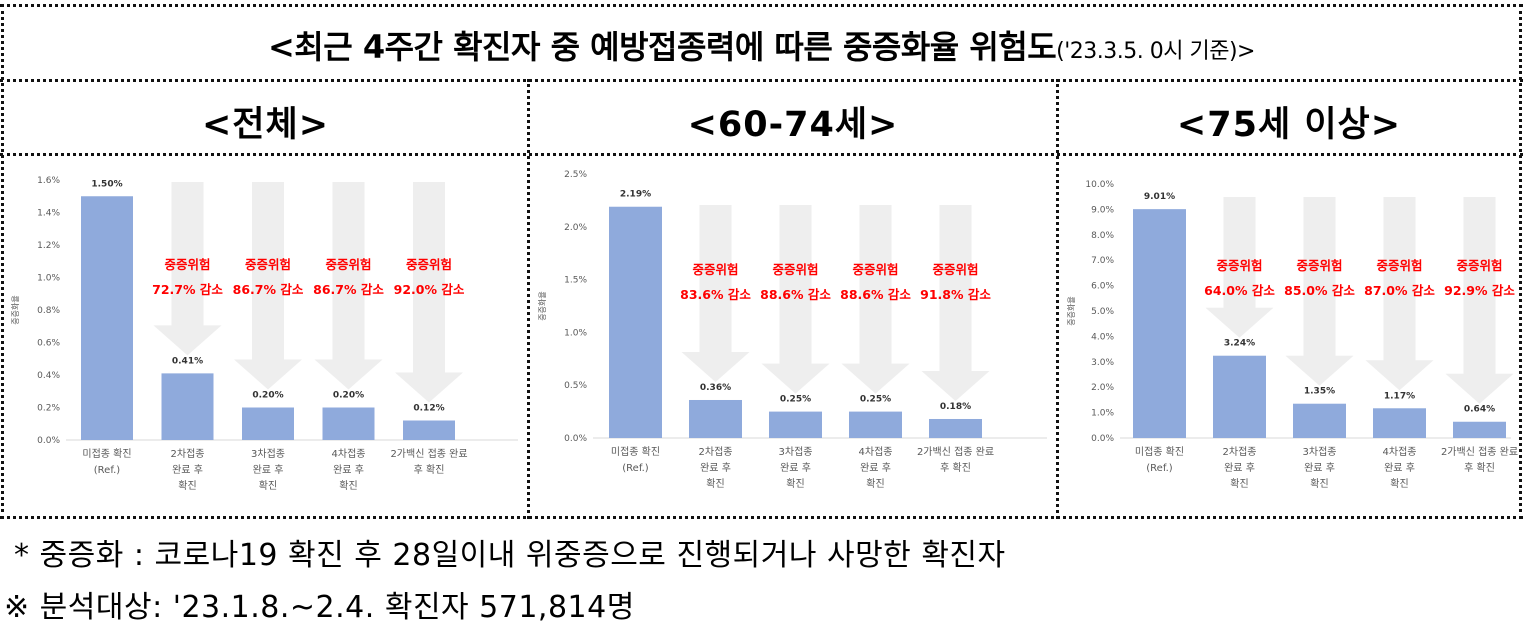 This screenshot has width=1523, height=626. Describe the element at coordinates (1159, 452) in the screenshot. I see `x-tick-label: 미접종 확진` at that location.